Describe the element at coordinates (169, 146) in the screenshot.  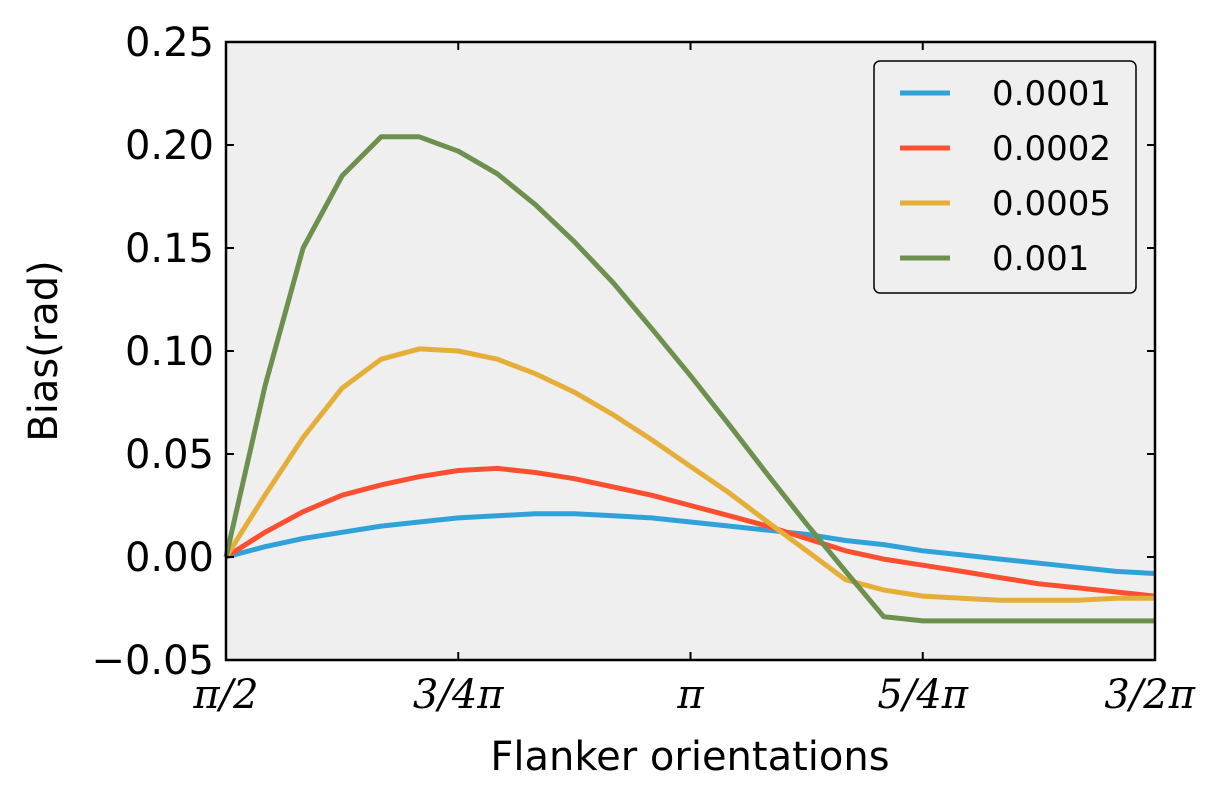
I see `y-tick-label: 0.20` at that location.